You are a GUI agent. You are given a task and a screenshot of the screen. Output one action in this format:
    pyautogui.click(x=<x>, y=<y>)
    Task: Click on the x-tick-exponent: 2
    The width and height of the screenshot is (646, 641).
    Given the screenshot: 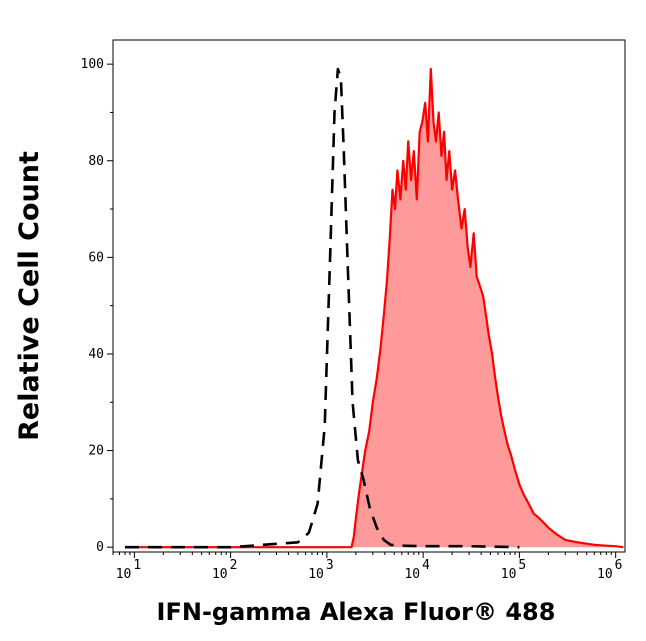 What is the action you would take?
    pyautogui.click(x=234, y=565)
    